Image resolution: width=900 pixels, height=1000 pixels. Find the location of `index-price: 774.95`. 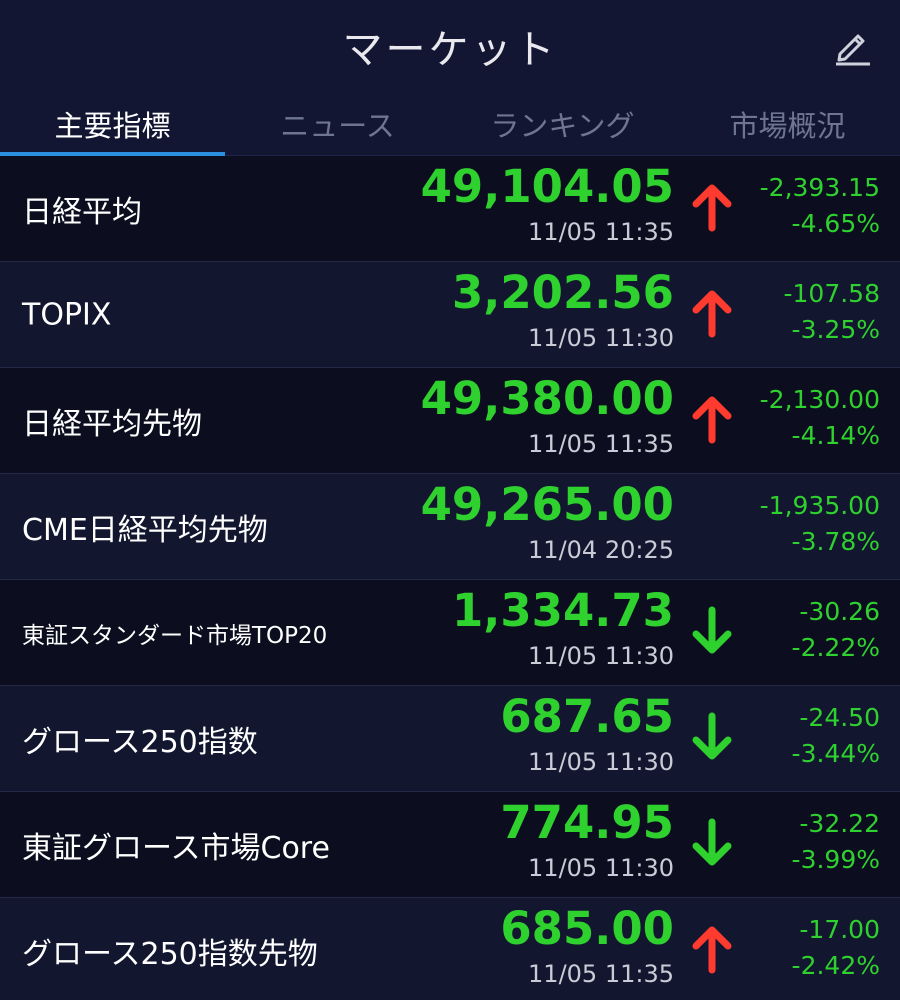

index-price: 774.95 is located at coordinates (587, 822).